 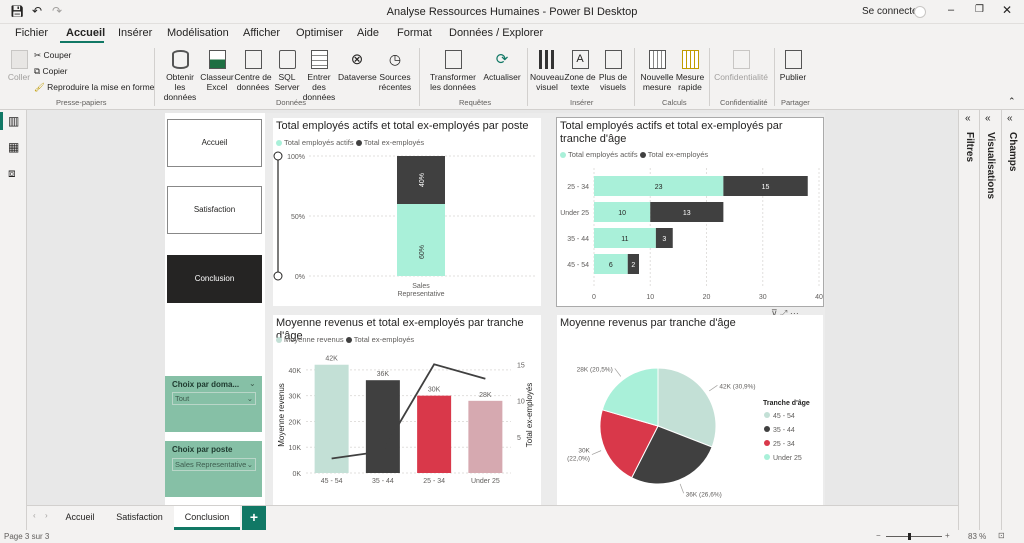 What do you see at coordinates (262, 33) in the screenshot?
I see `tab-afficher: Afficher` at bounding box center [262, 33].